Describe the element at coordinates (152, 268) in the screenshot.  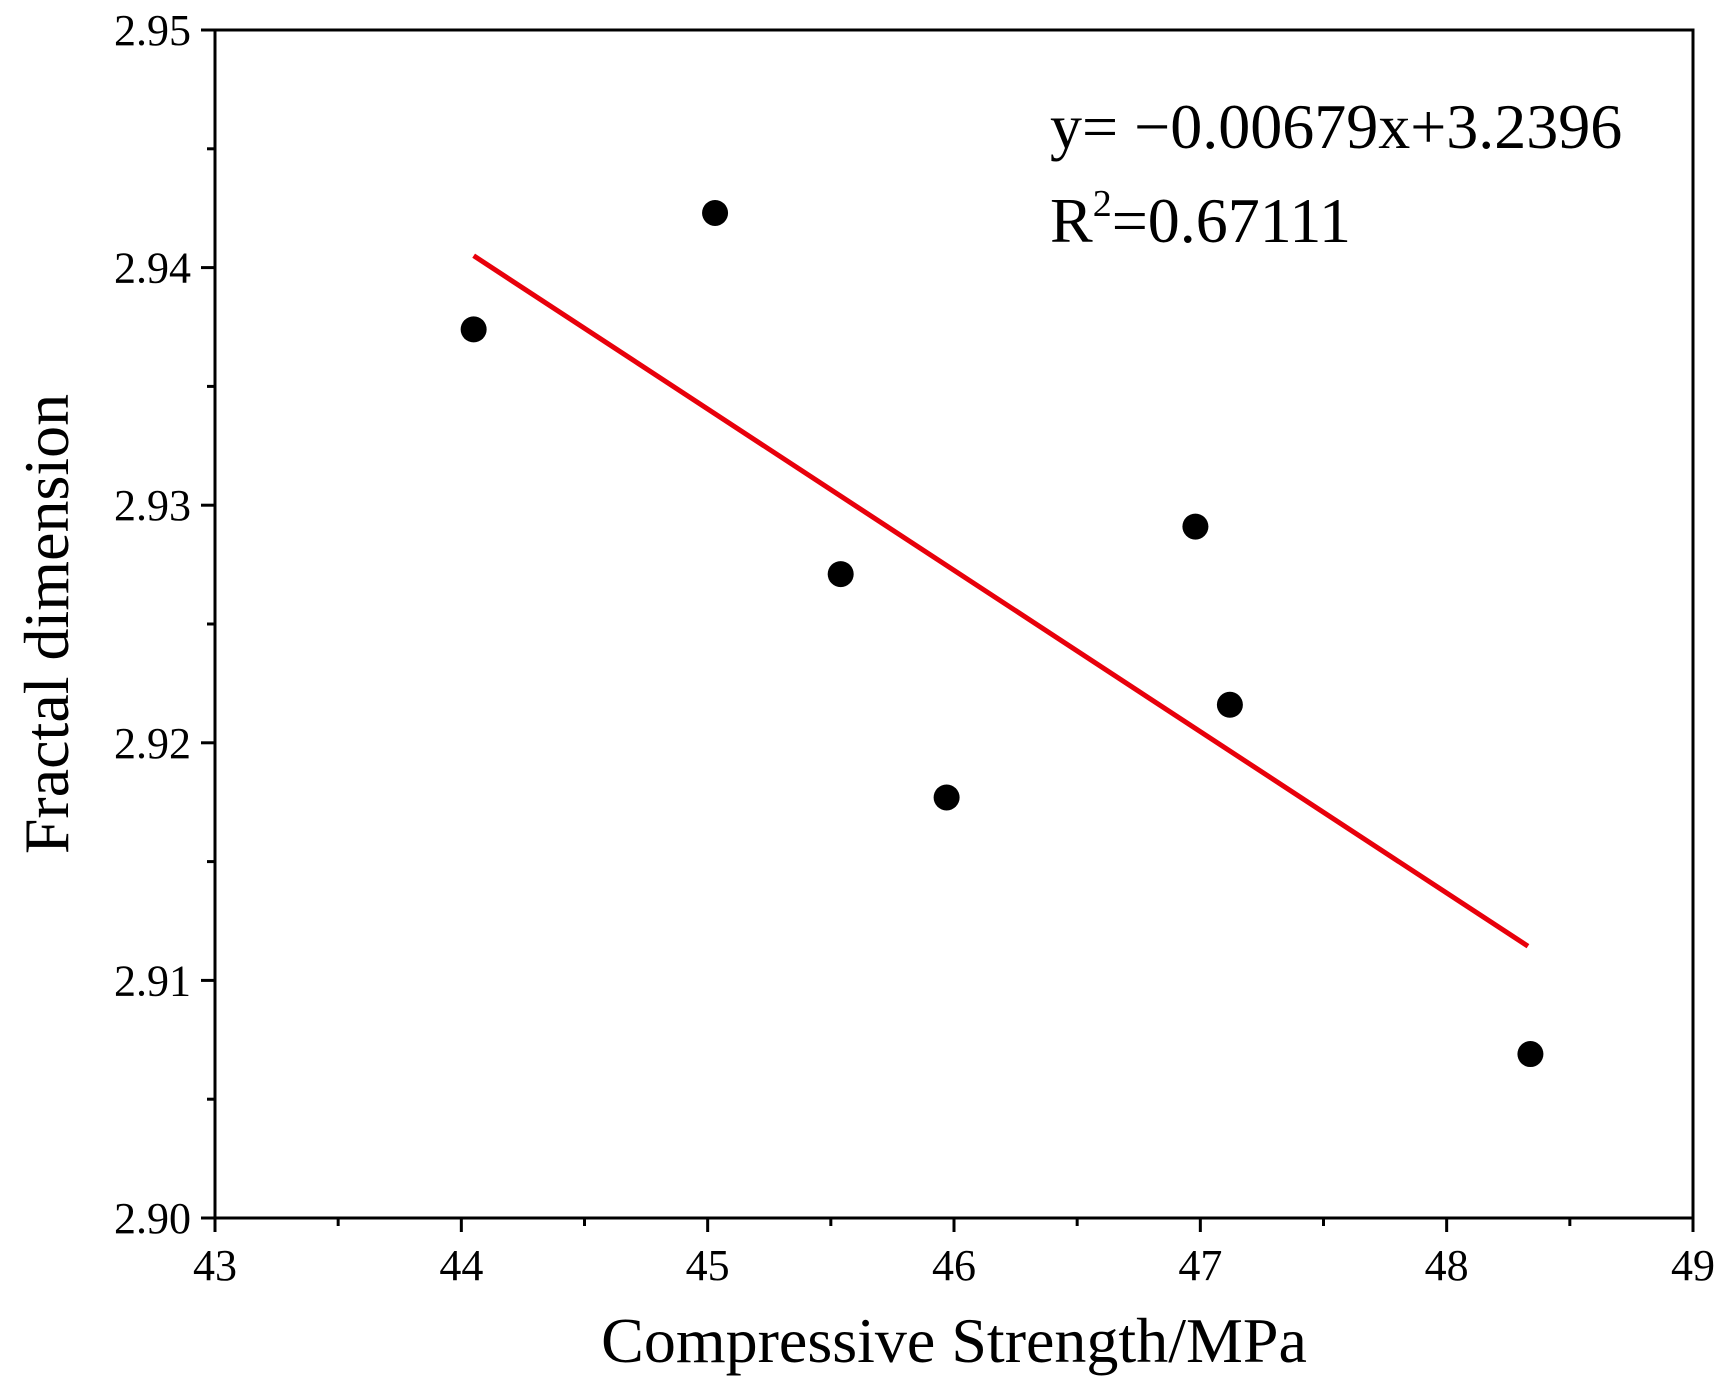
I see `y-tick-label: 2.94` at that location.